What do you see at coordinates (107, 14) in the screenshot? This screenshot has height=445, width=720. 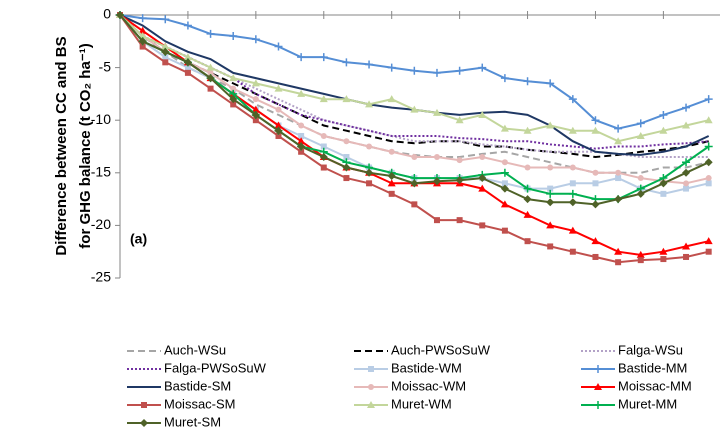 I see `y-tick-label: 0` at bounding box center [107, 14].